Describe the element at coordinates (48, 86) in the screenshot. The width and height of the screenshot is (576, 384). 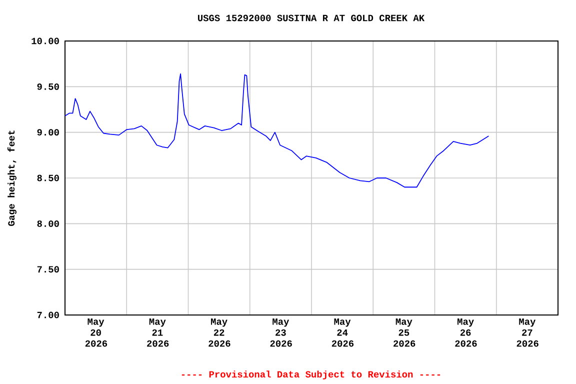
I see `y-tick-label: 9.50` at that location.